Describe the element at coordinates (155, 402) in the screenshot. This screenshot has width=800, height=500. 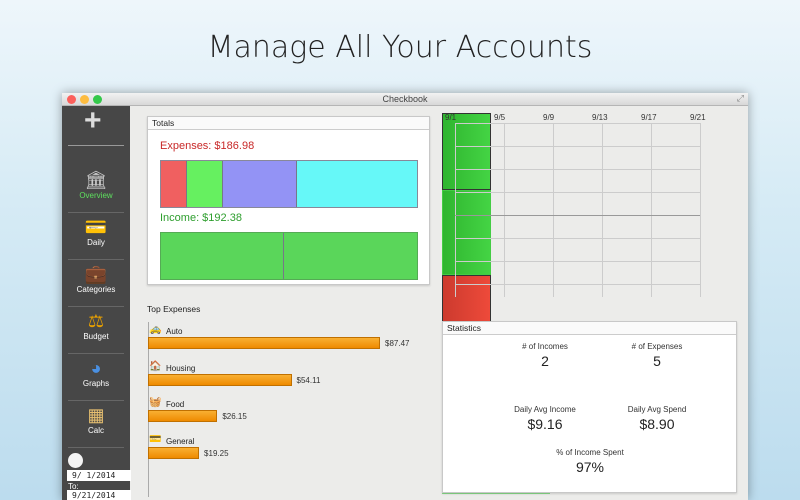
I see `basket-icon: 🧺` at that location.